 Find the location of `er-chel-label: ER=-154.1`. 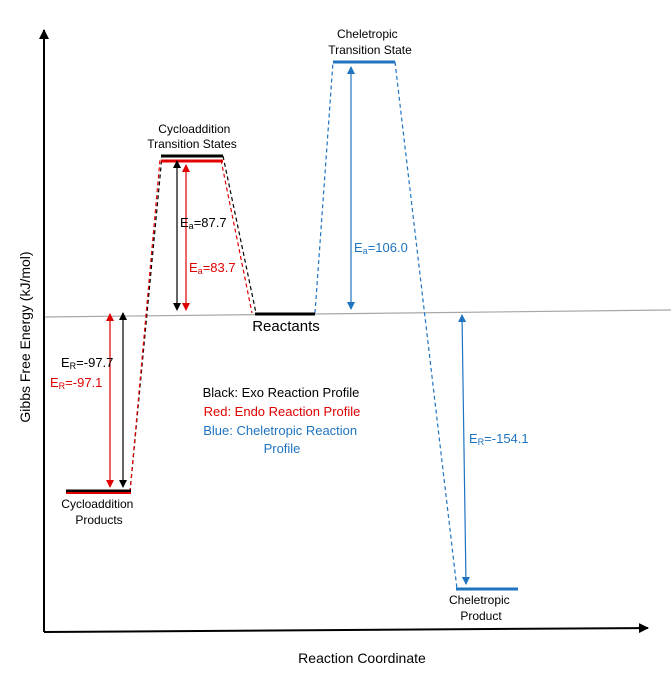

er-chel-label: ER=-154.1 is located at coordinates (499, 439).